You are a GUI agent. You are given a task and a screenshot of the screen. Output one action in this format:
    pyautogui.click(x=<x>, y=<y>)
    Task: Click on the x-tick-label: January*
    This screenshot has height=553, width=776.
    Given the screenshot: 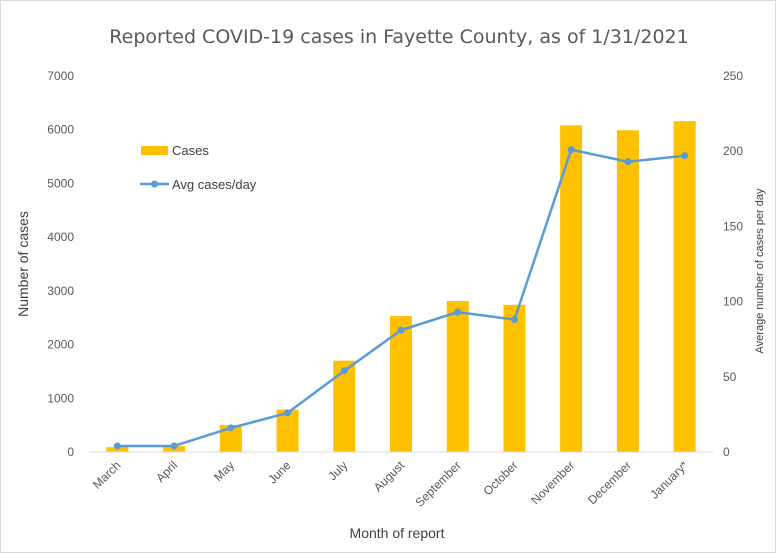 What is the action you would take?
    pyautogui.click(x=669, y=480)
    